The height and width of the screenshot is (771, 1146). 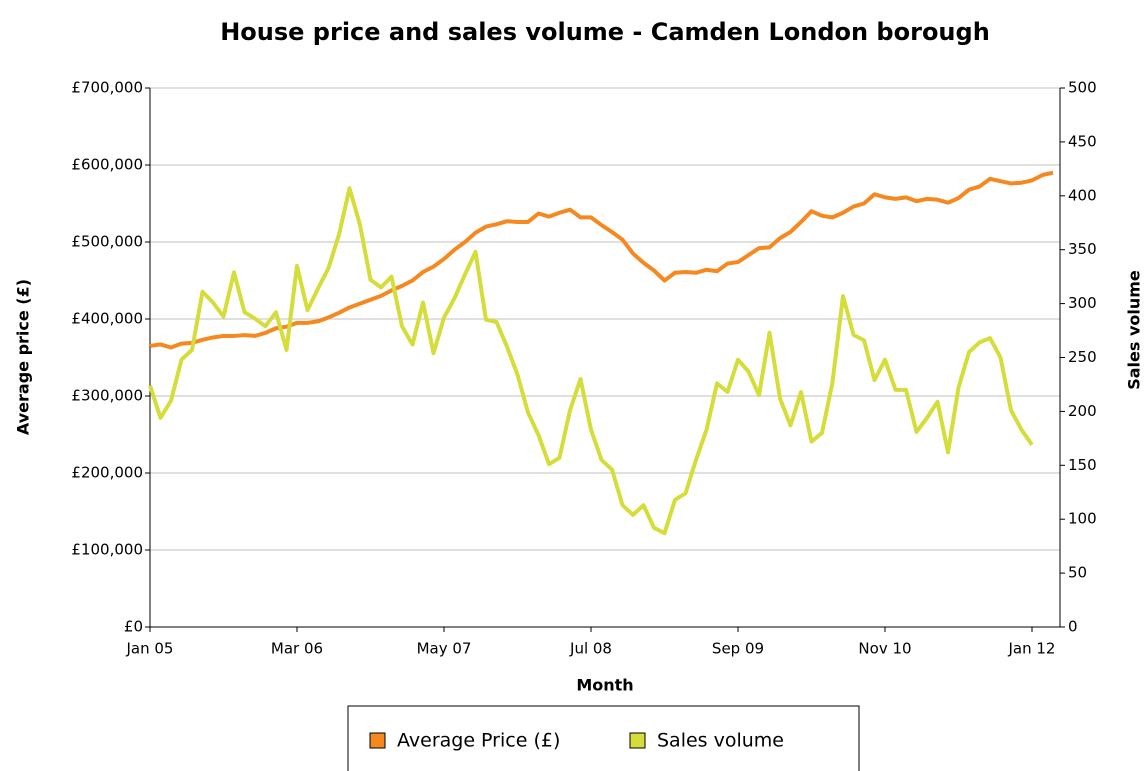 I want to click on x-tick-label: Jan 12, so click(x=1032, y=649).